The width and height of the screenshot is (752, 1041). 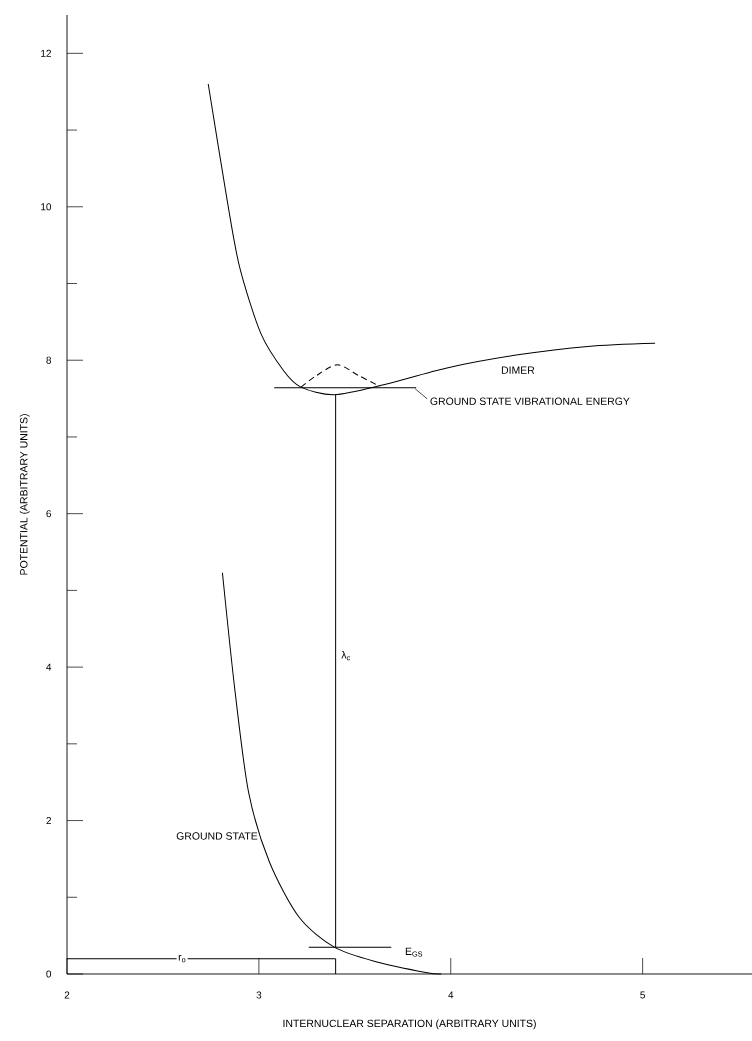 I want to click on x-tick-label: 2, so click(x=67, y=995).